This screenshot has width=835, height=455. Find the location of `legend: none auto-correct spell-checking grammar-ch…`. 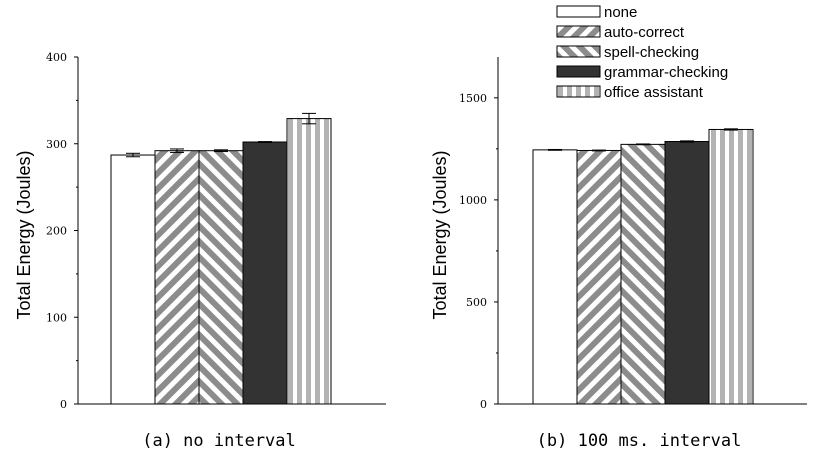

legend: none auto-correct spell-checking grammar-ch… is located at coordinates (642, 52).